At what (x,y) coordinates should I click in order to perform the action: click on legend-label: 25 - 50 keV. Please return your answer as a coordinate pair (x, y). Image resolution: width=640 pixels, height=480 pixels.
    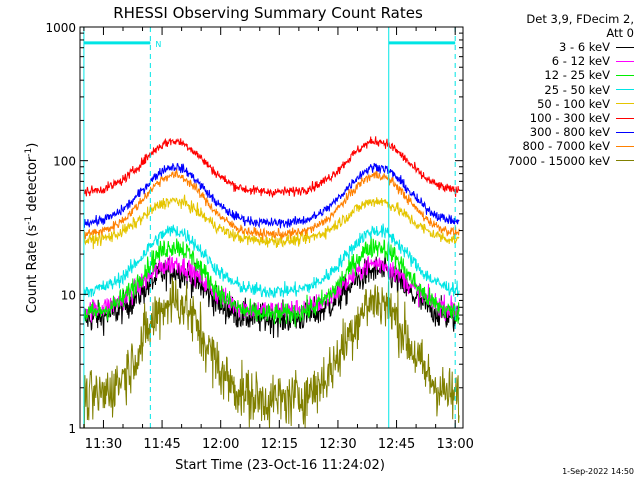
    Looking at the image, I should click on (577, 89).